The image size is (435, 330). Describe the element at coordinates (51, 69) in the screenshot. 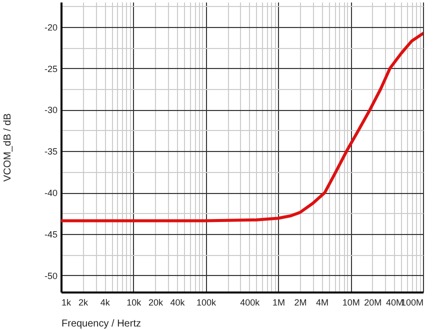

I see `y-tick-label: -25` at that location.